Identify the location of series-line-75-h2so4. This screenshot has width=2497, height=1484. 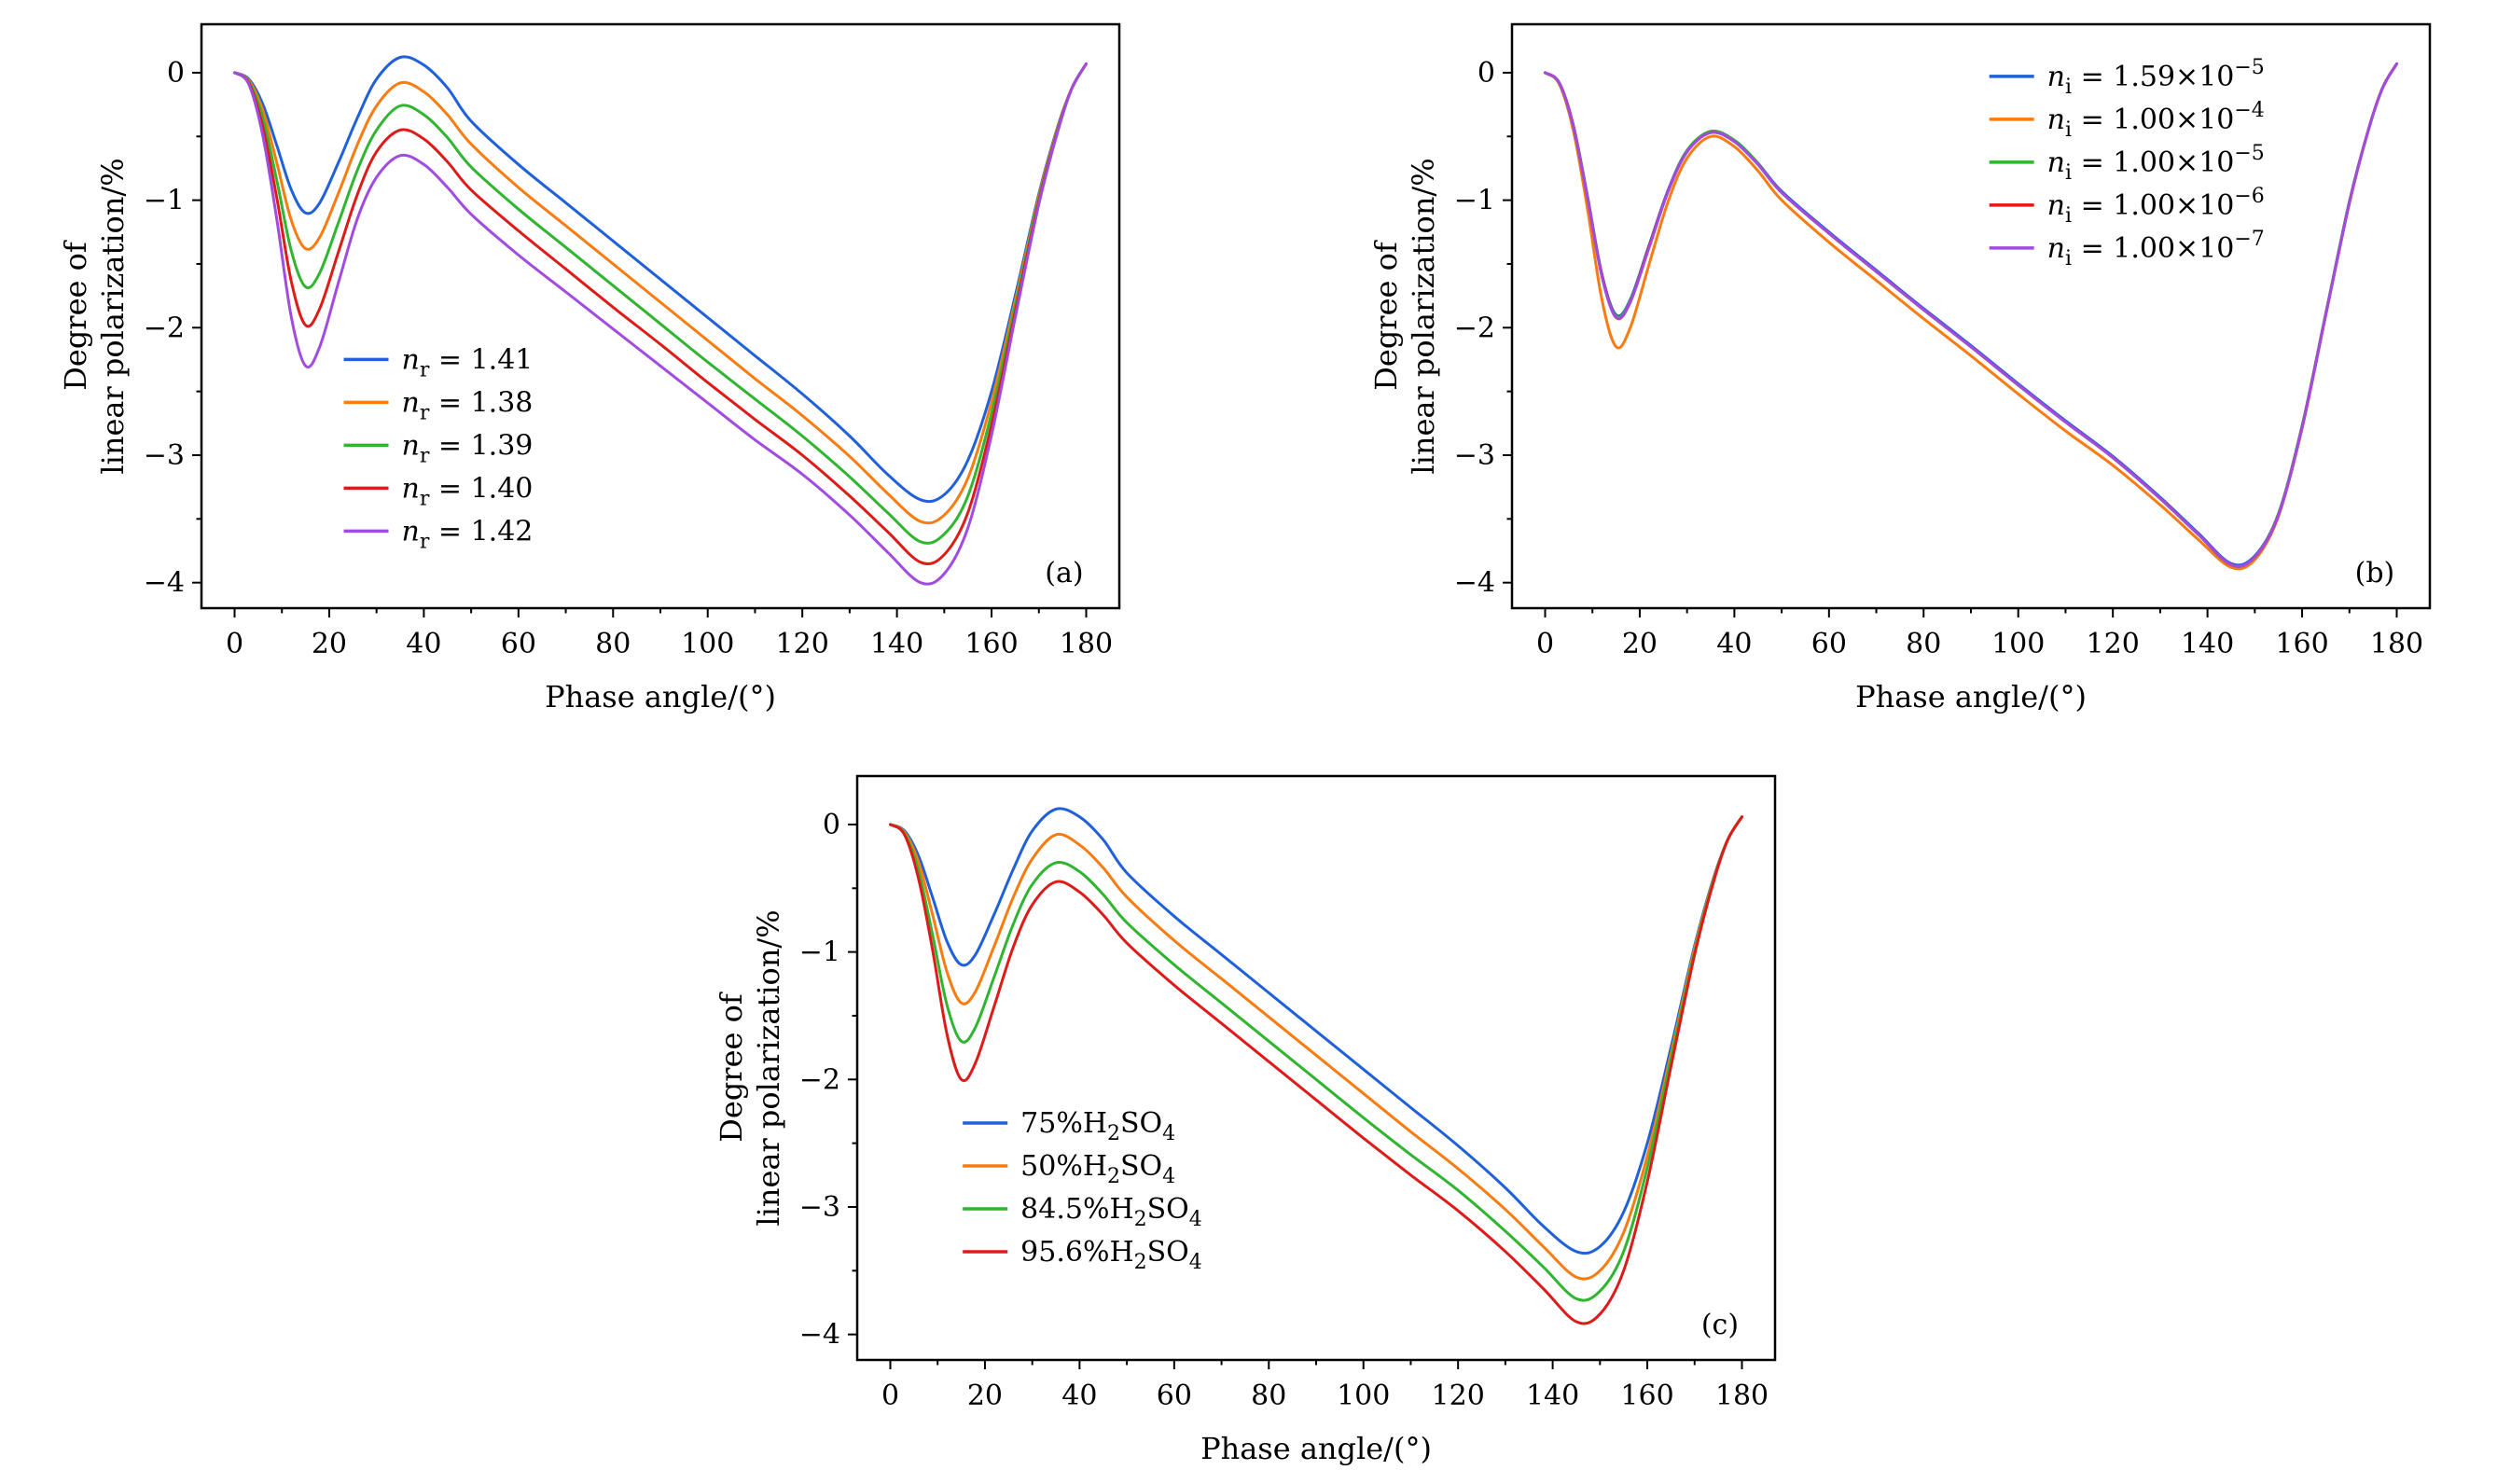
(1315, 1031).